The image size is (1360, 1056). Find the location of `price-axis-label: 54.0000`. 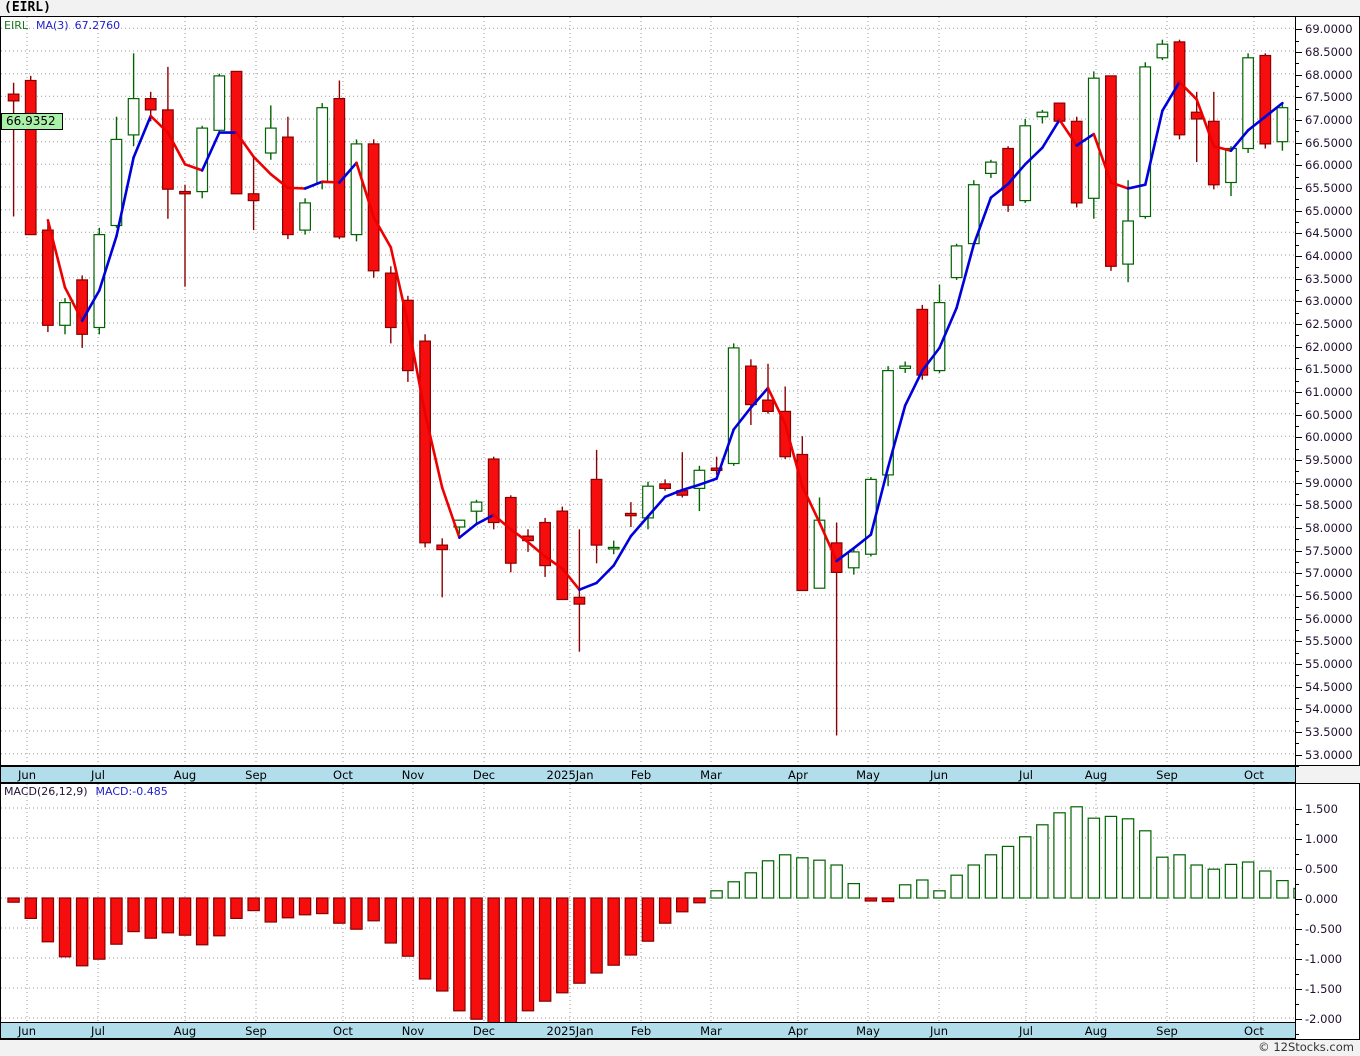

price-axis-label: 54.0000 is located at coordinates (1329, 709).